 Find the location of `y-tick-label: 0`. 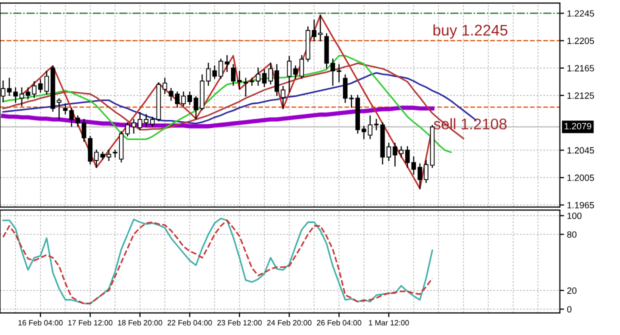

y-tick-label: 0 is located at coordinates (569, 309).